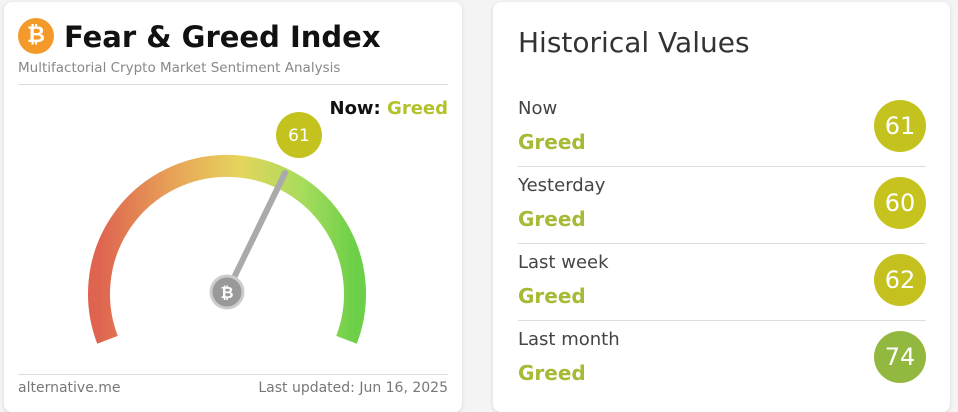  What do you see at coordinates (900, 357) in the screenshot?
I see `value-badge: 74` at bounding box center [900, 357].